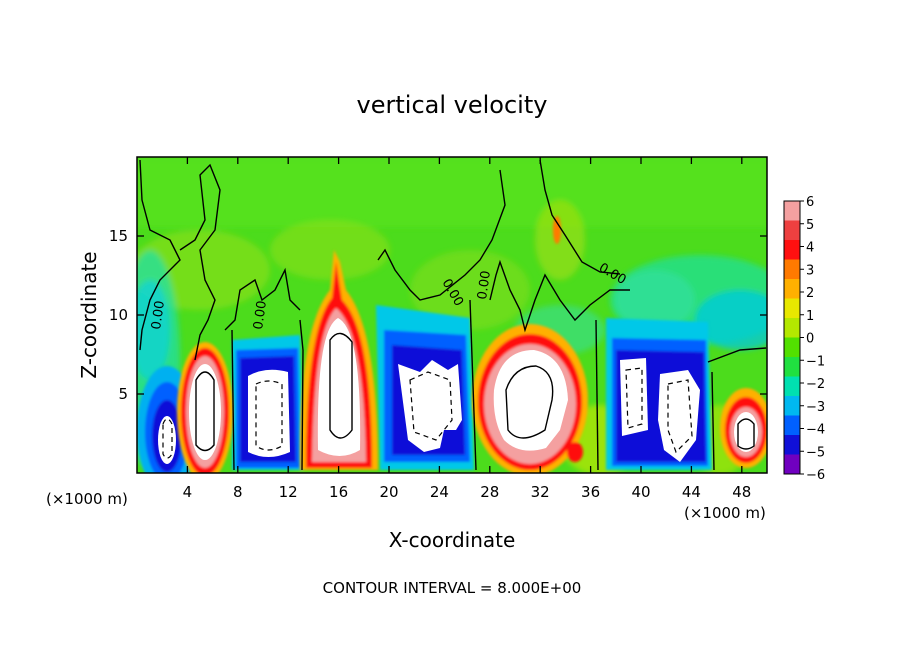  What do you see at coordinates (741, 492) in the screenshot?
I see `x-tick-label: 48` at bounding box center [741, 492].